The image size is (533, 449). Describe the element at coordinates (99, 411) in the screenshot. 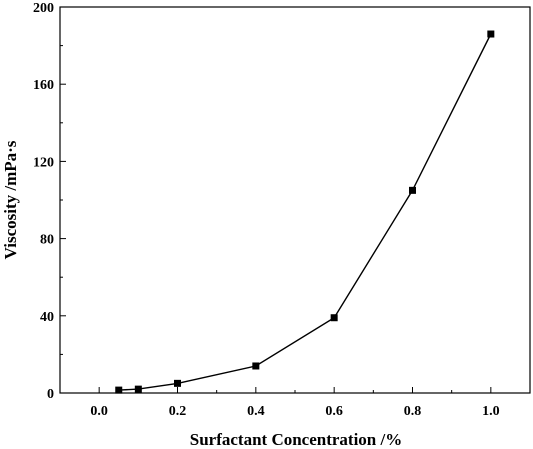

I see `x-tick-label: 0.0` at that location.